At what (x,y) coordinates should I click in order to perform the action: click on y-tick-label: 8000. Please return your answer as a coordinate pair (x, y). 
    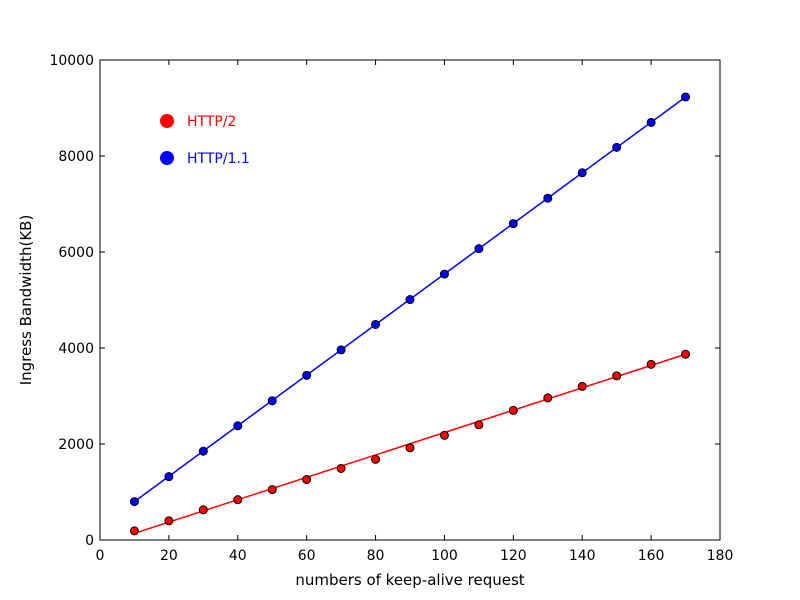
    Looking at the image, I should click on (76, 157).